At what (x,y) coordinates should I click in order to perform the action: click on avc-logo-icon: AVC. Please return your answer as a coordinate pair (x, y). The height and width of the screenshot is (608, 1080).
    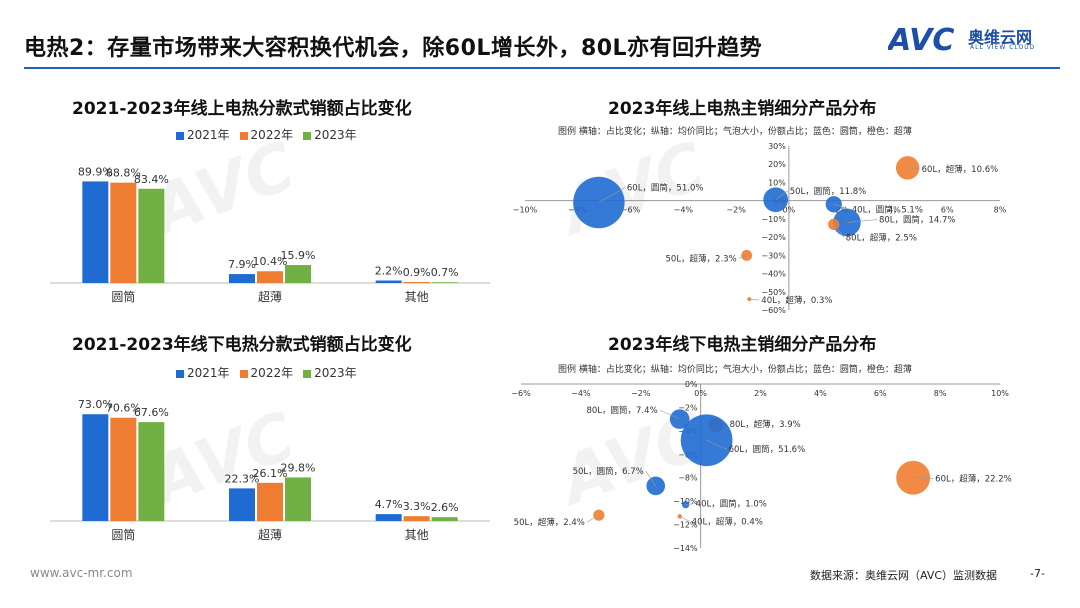
    Looking at the image, I should click on (920, 40).